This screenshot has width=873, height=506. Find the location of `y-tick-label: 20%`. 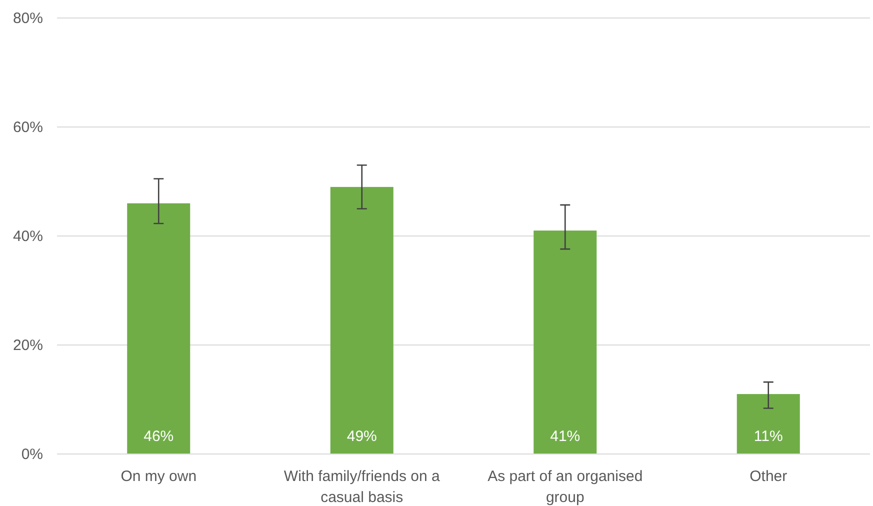

y-tick-label: 20% is located at coordinates (27, 345).